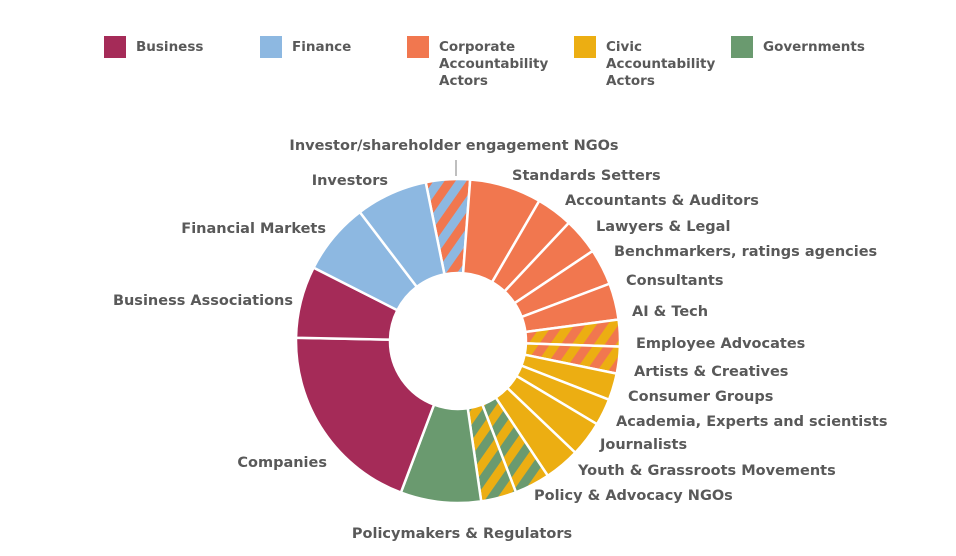 This screenshot has width=956, height=556. What do you see at coordinates (453, 146) in the screenshot?
I see `slice-label-0: Investor/shareholder engagement NGOs` at bounding box center [453, 146].